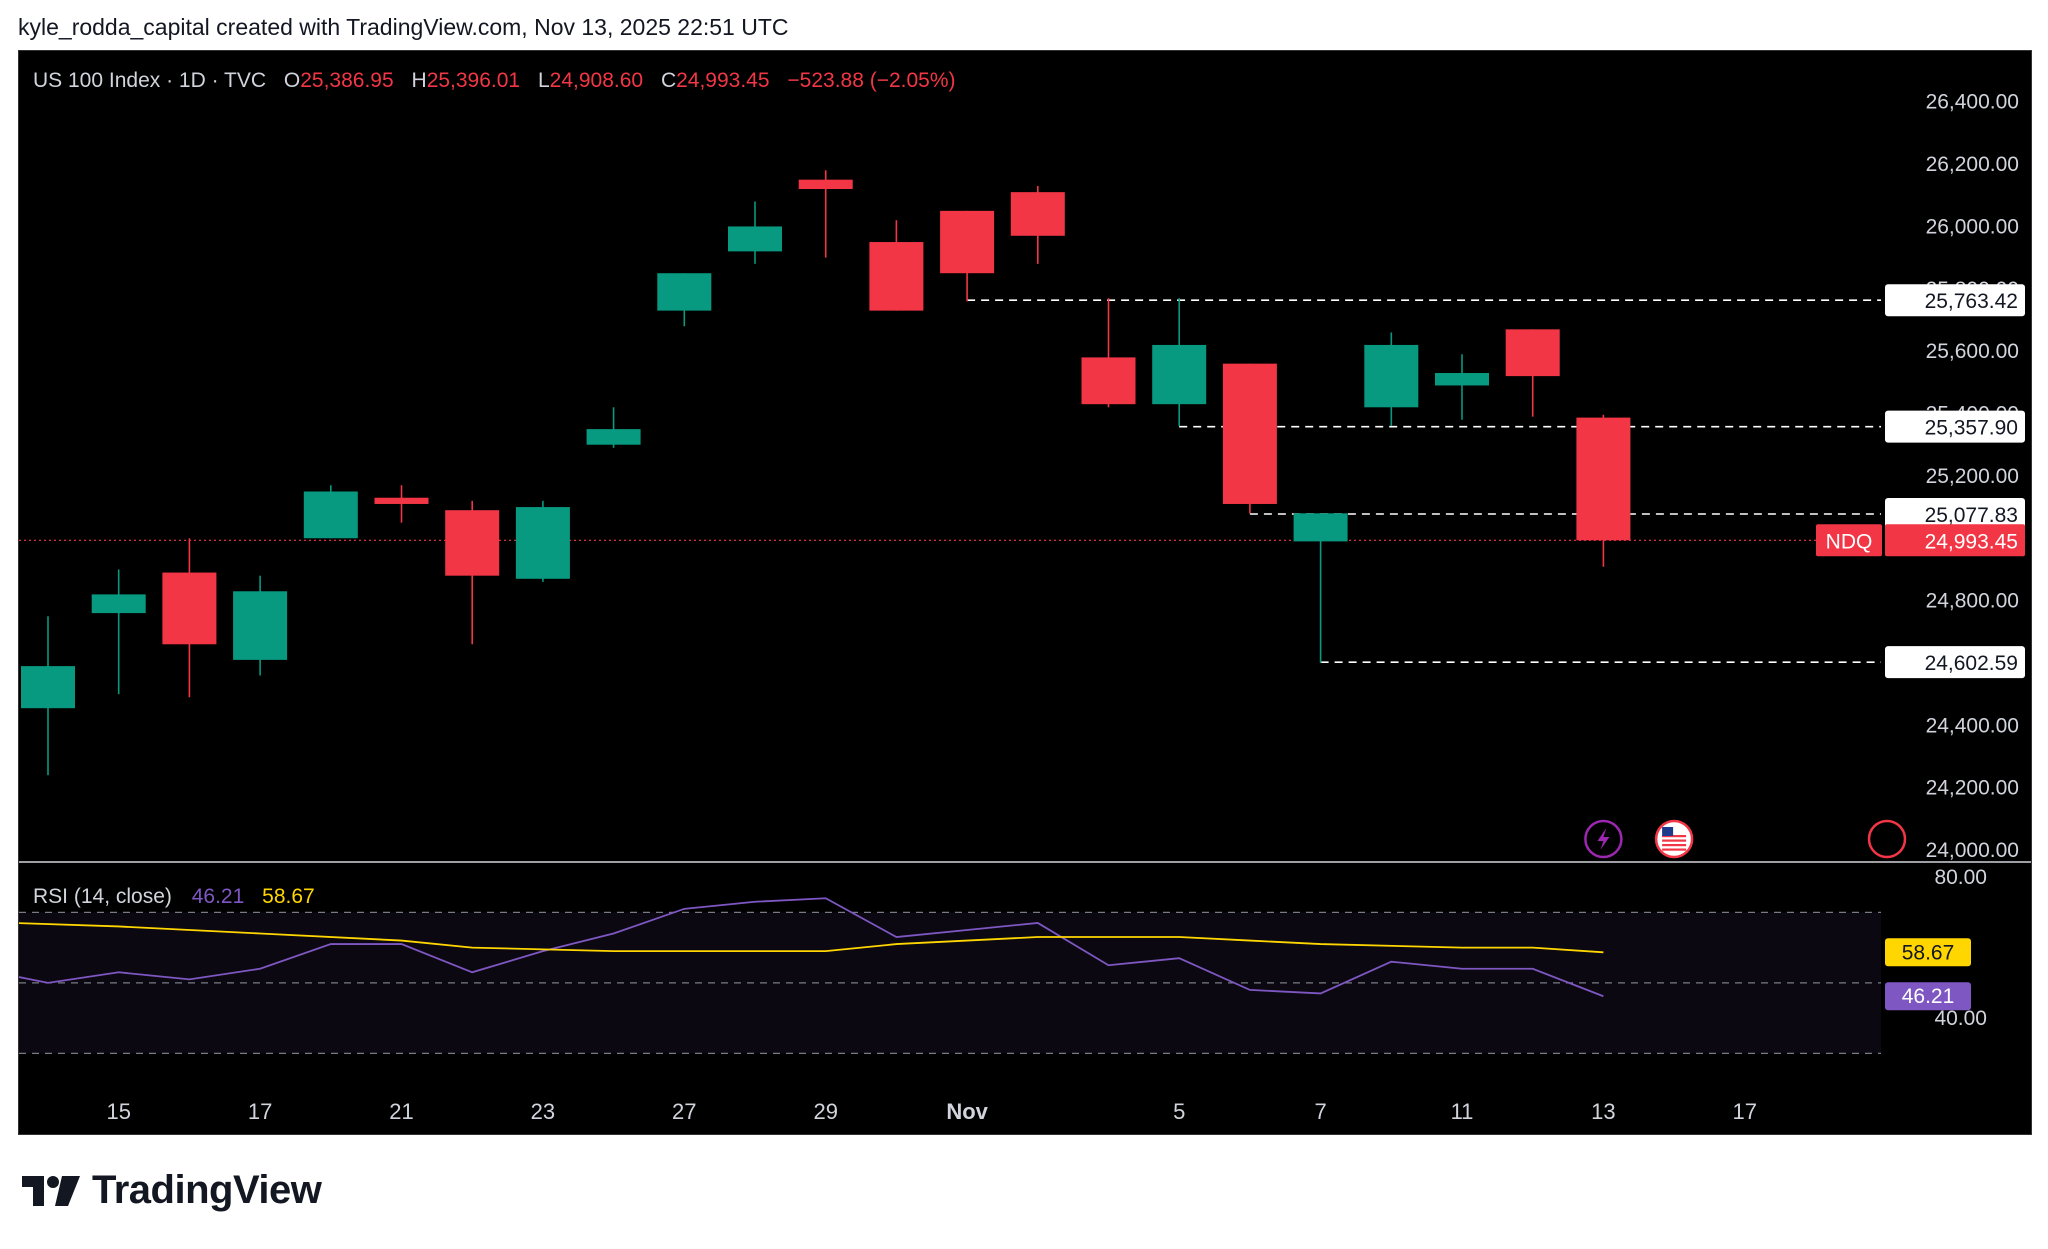 This screenshot has height=1249, width=2048. Describe the element at coordinates (825, 1111) in the screenshot. I see `x-tick-label: 29` at that location.